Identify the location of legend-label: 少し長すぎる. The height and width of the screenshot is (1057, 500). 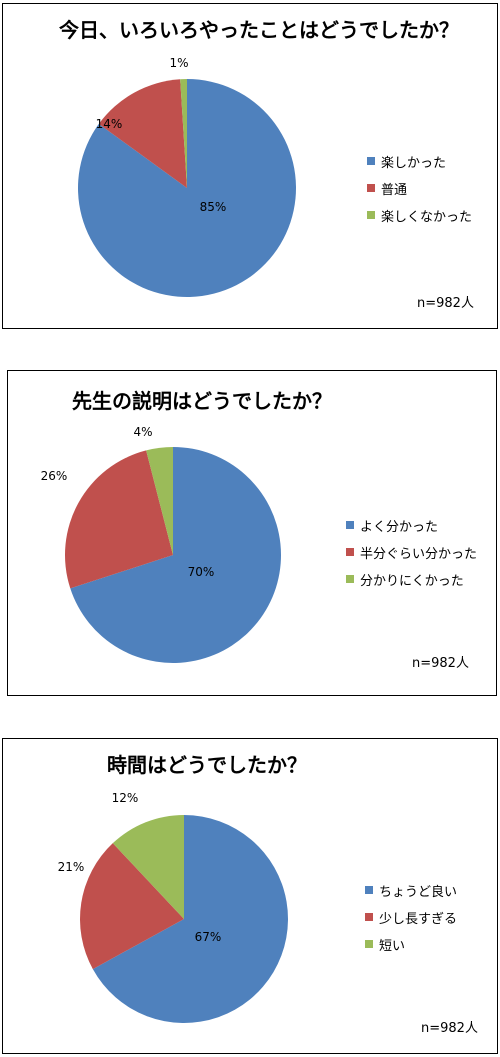
(418, 919).